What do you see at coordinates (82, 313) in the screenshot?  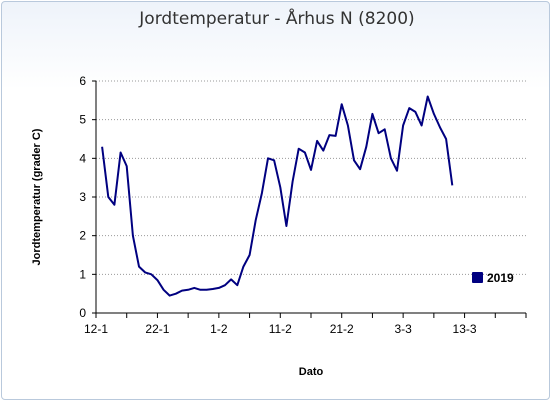 I see `y-tick-label-0: 0` at bounding box center [82, 313].